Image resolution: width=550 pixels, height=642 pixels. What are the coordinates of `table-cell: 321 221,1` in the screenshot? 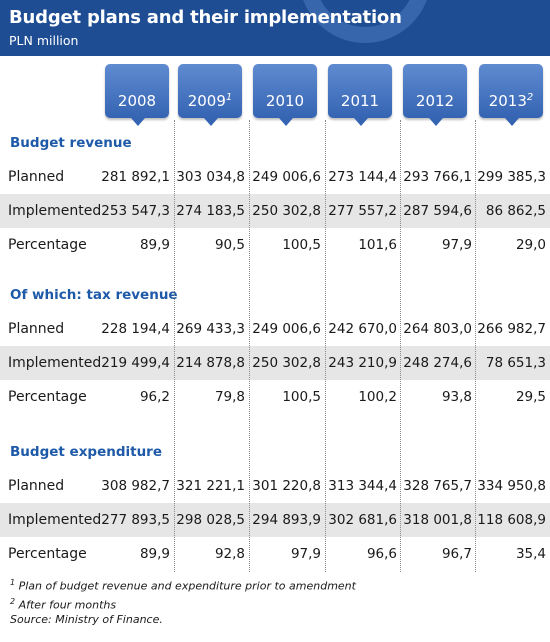 It's located at (210, 486).